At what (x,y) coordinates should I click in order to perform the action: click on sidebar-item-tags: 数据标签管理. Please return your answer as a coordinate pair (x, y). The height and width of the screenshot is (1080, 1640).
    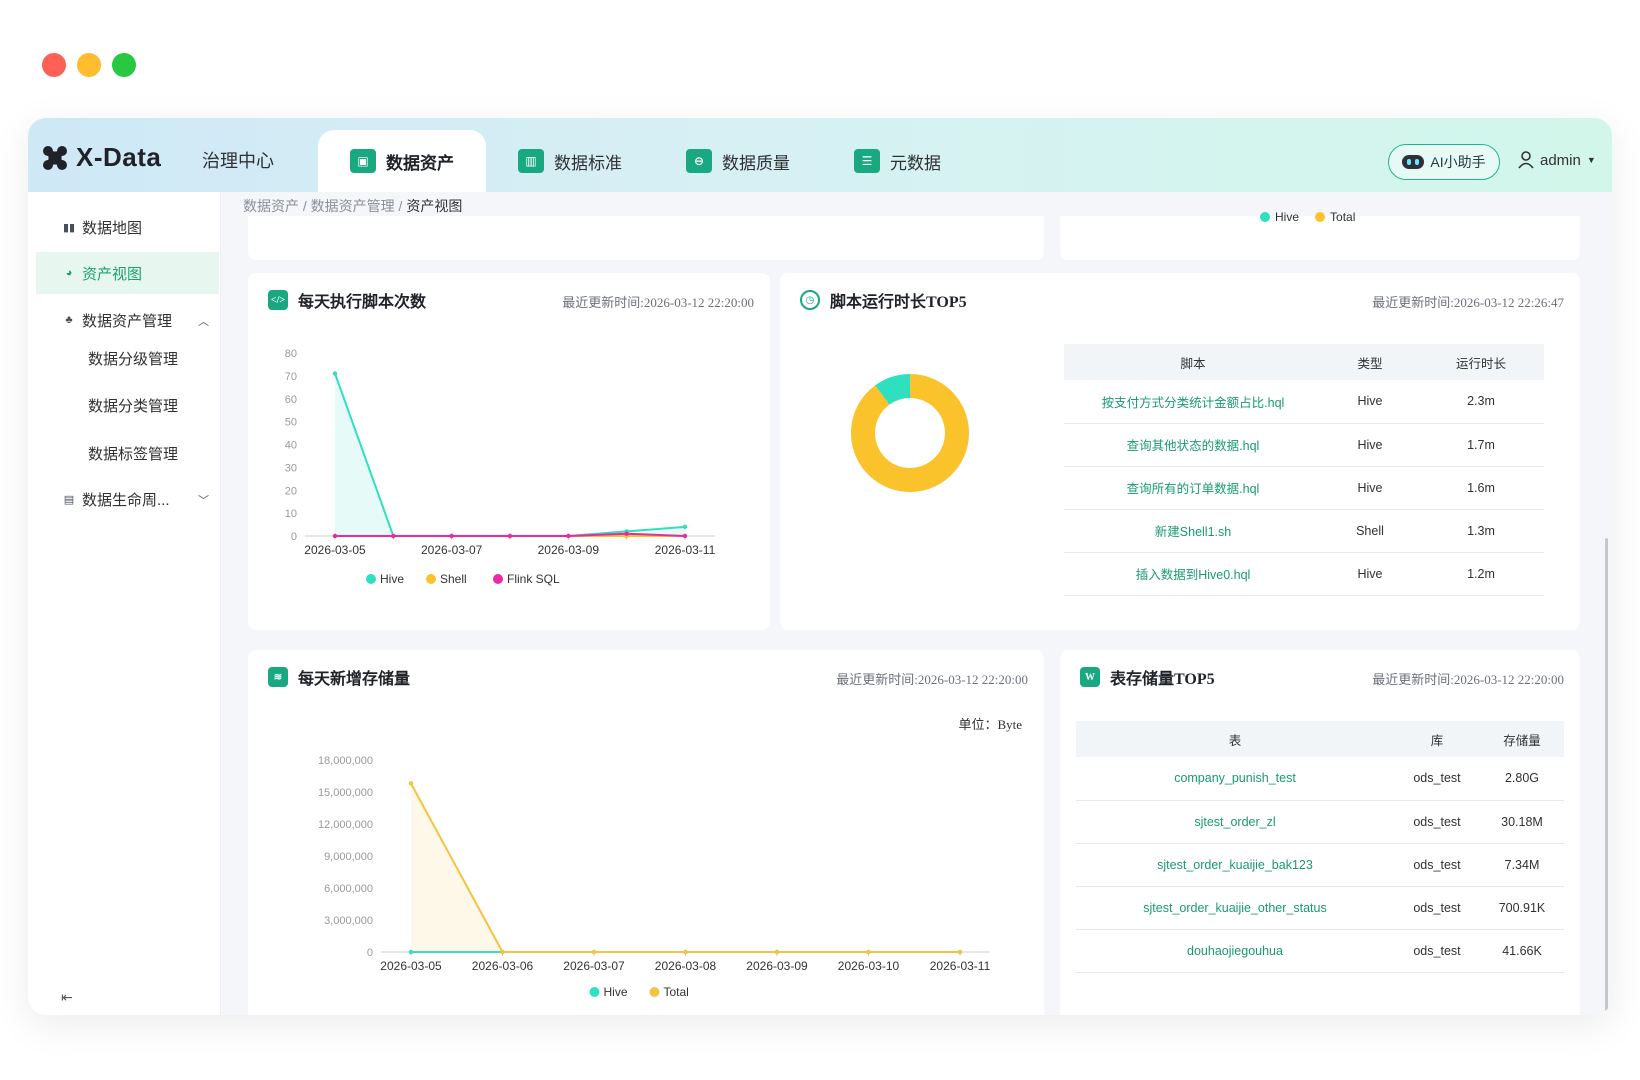
    Looking at the image, I should click on (133, 454).